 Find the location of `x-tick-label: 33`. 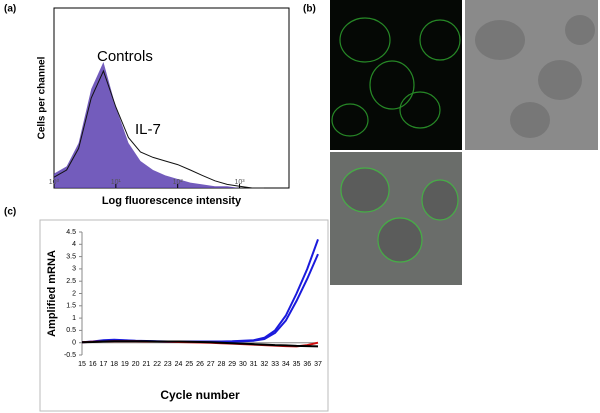

x-tick-label: 33 is located at coordinates (275, 364).